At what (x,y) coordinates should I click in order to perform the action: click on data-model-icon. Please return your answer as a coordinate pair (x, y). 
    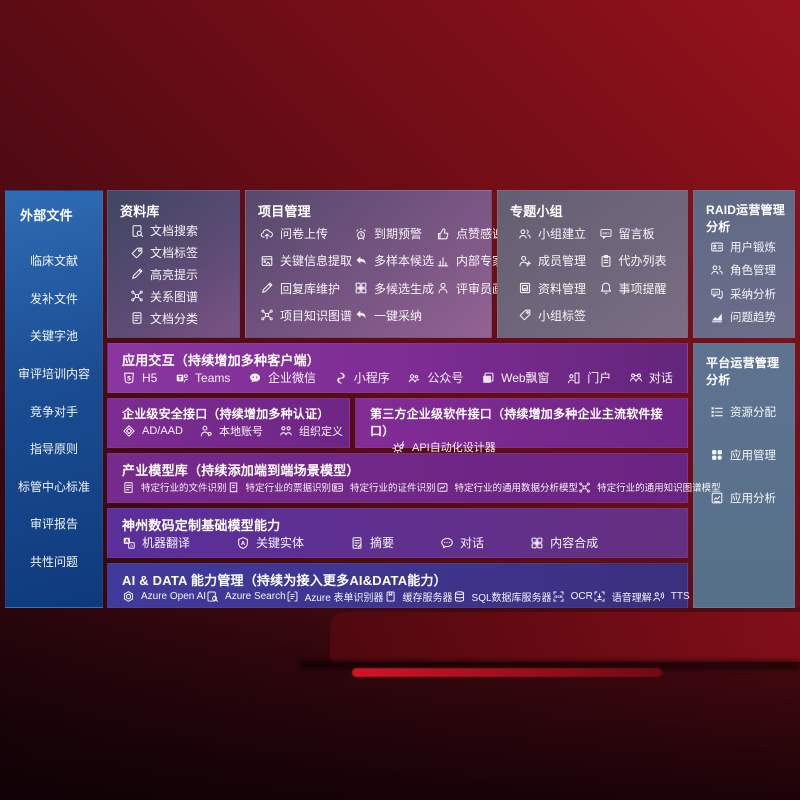
    Looking at the image, I should click on (442, 487).